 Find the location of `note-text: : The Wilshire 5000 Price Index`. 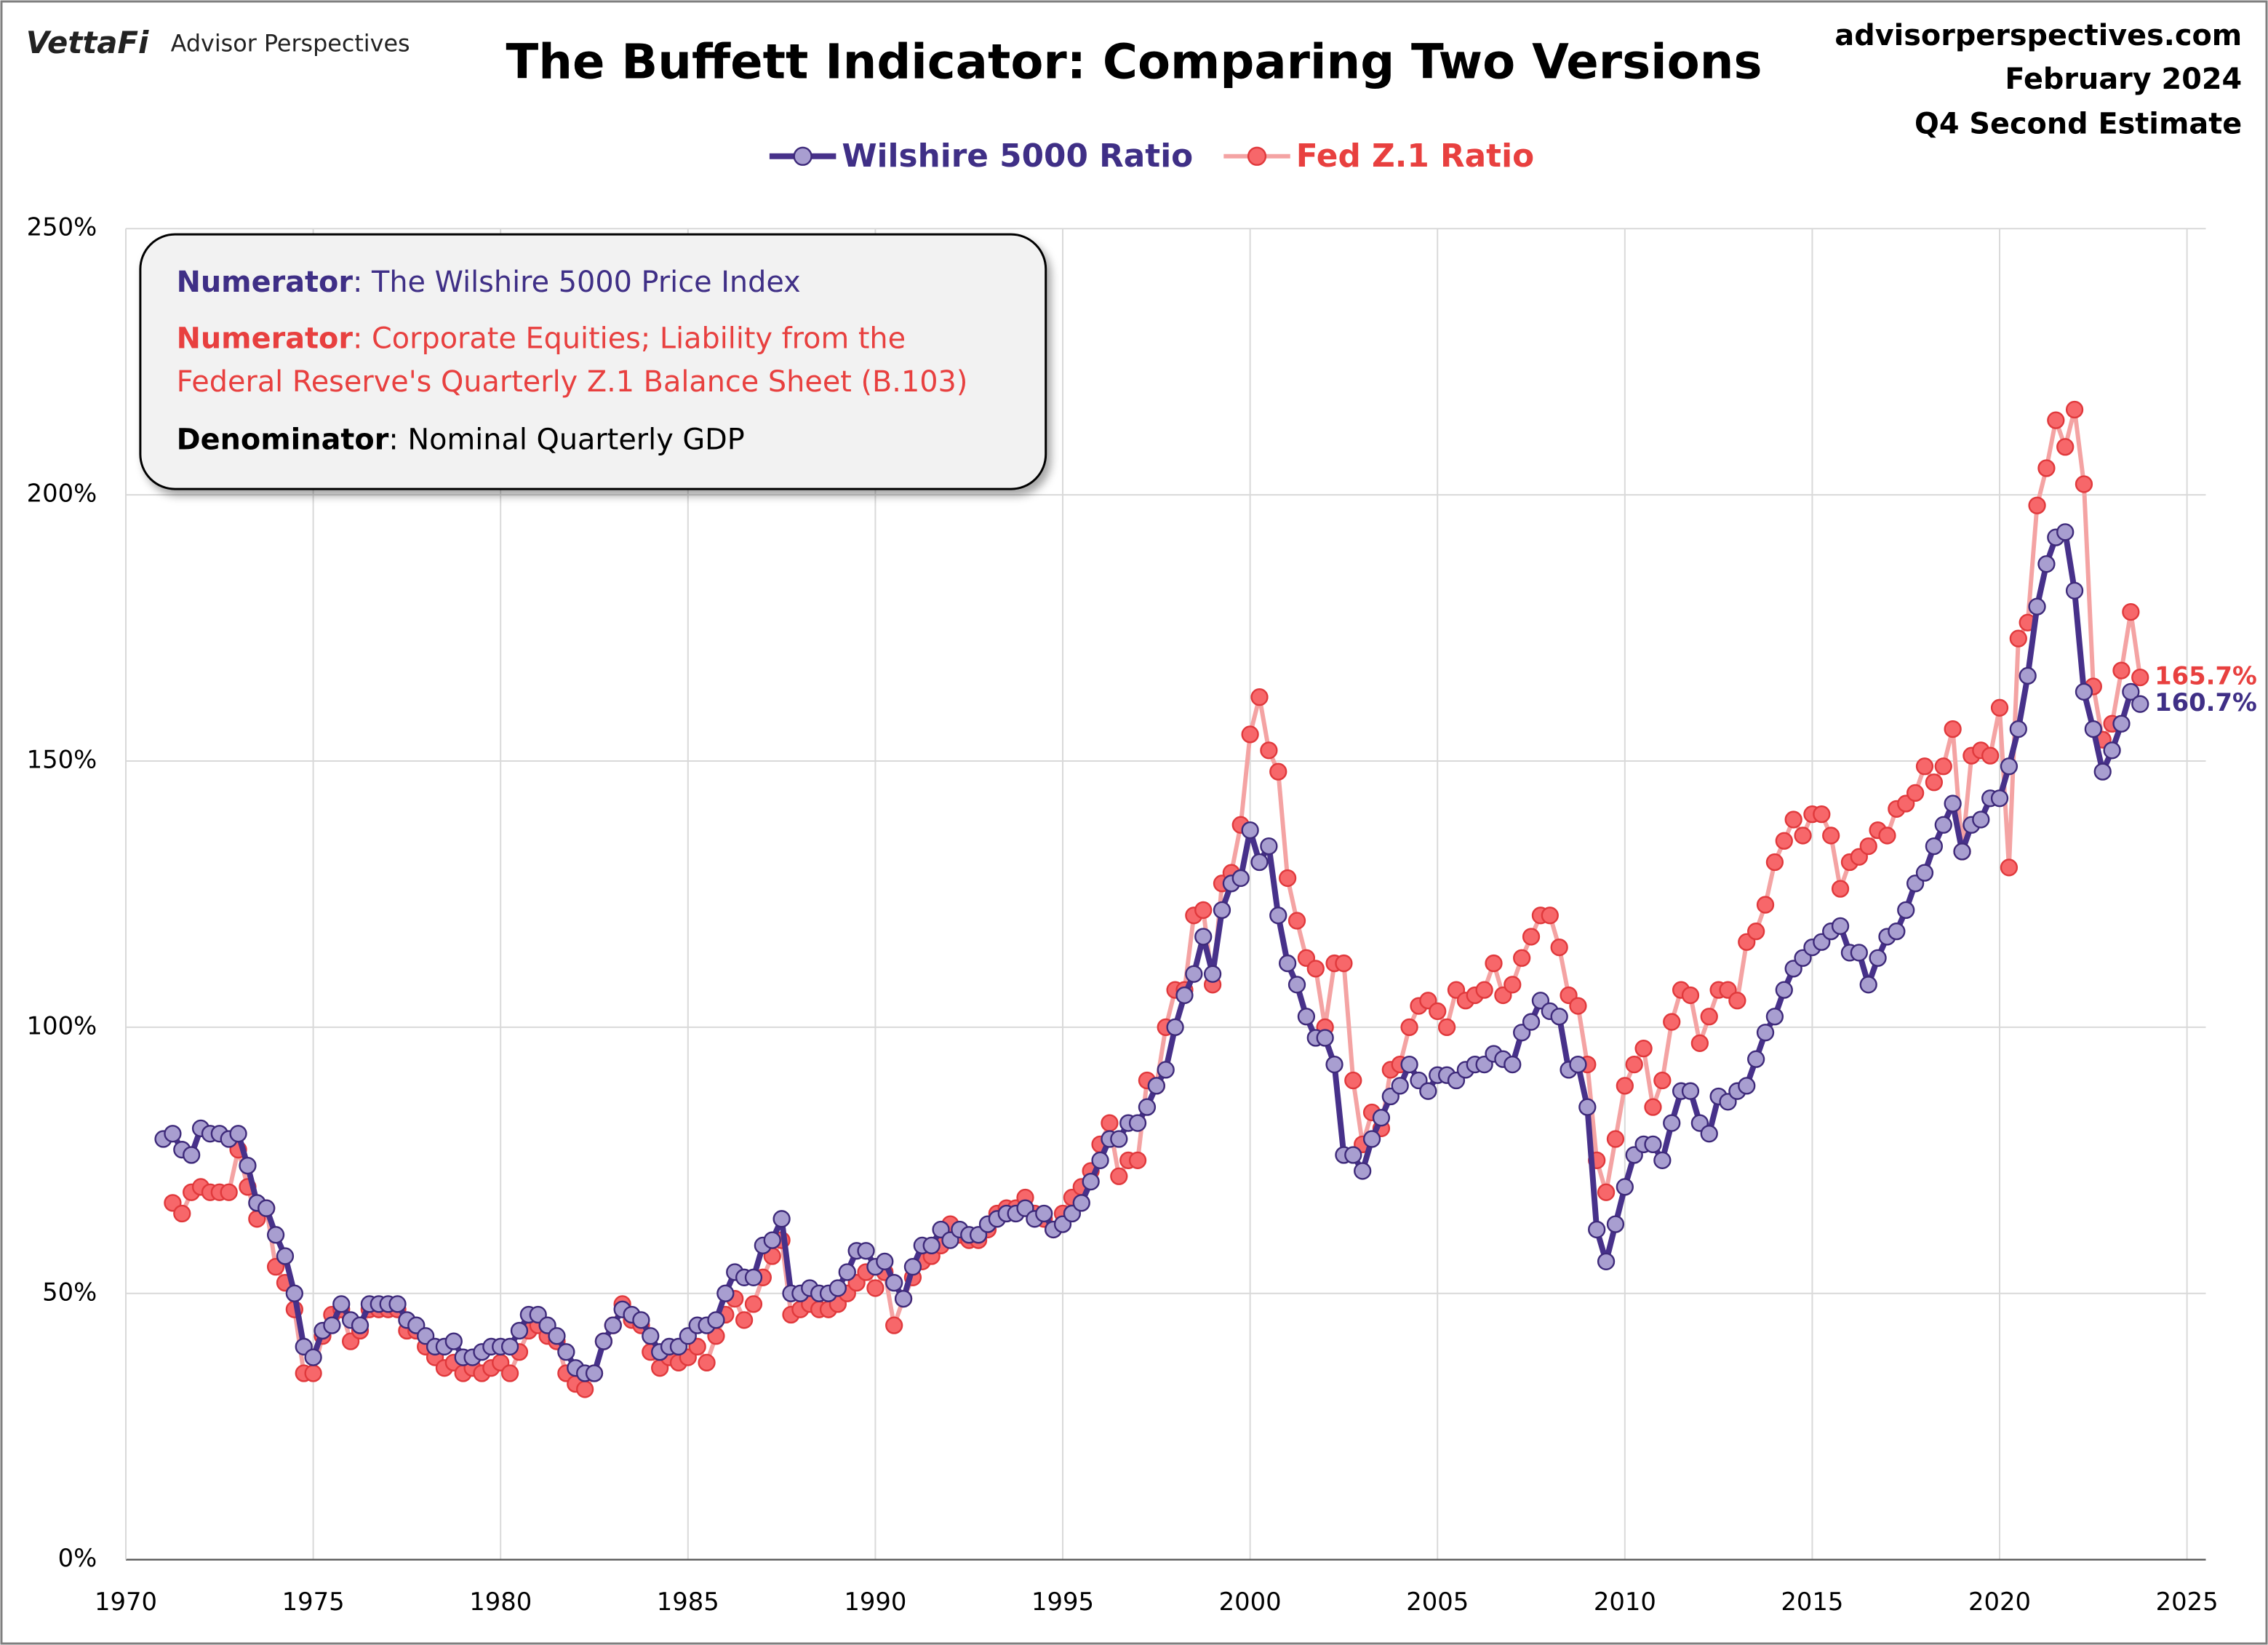

note-text: : The Wilshire 5000 Price Index is located at coordinates (577, 281).